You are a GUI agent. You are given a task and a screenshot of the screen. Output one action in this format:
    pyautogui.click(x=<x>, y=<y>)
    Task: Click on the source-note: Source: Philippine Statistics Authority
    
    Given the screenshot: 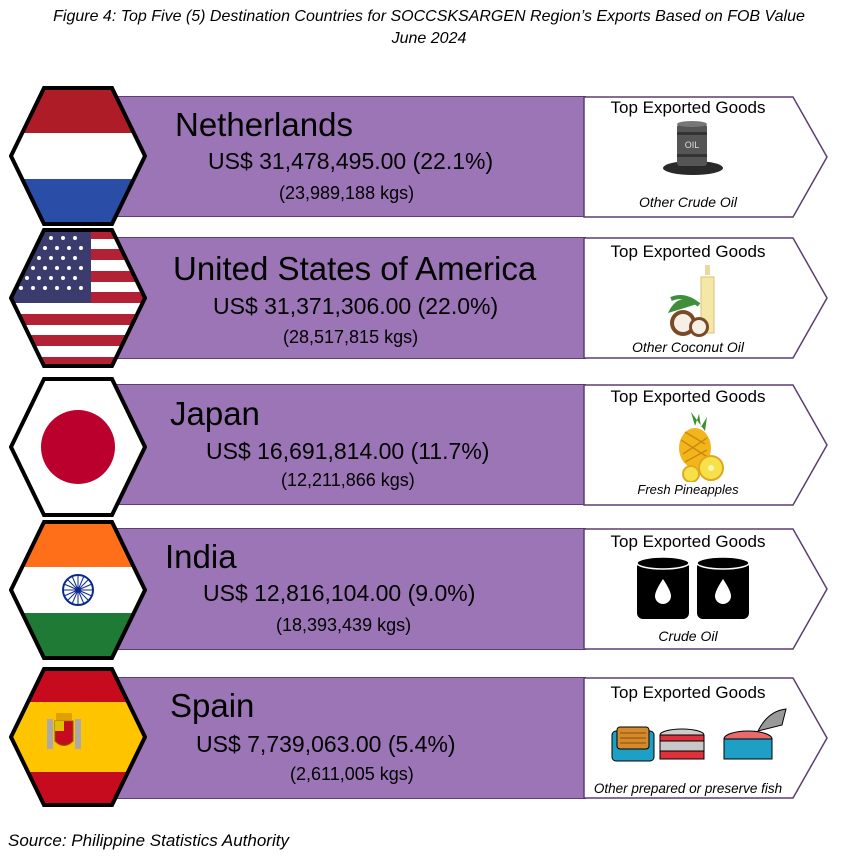 What is the action you would take?
    pyautogui.click(x=148, y=840)
    